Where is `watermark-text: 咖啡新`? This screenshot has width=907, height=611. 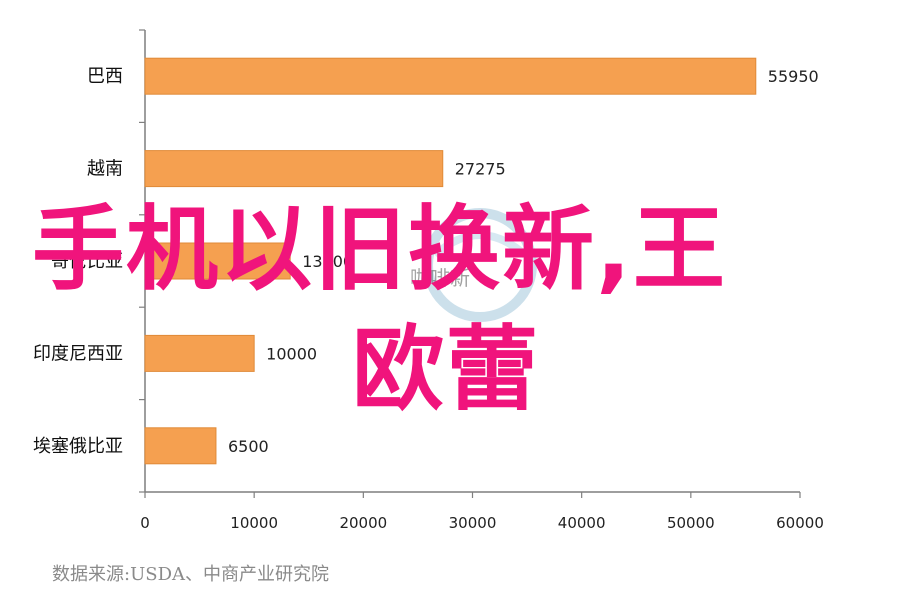
watermark-text: 咖啡新 is located at coordinates (440, 278).